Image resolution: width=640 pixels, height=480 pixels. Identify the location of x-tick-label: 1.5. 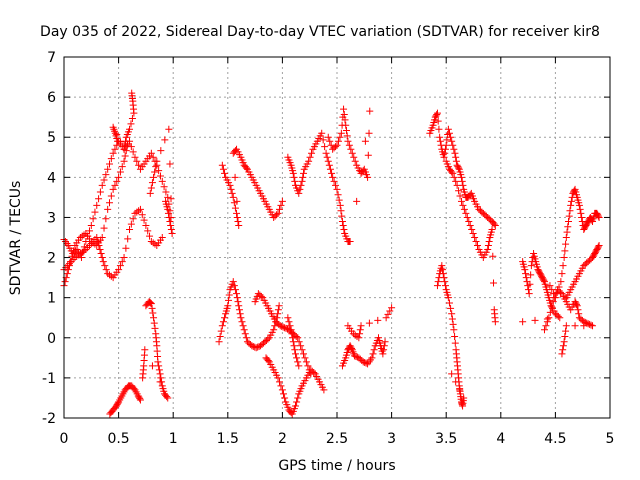
(228, 439).